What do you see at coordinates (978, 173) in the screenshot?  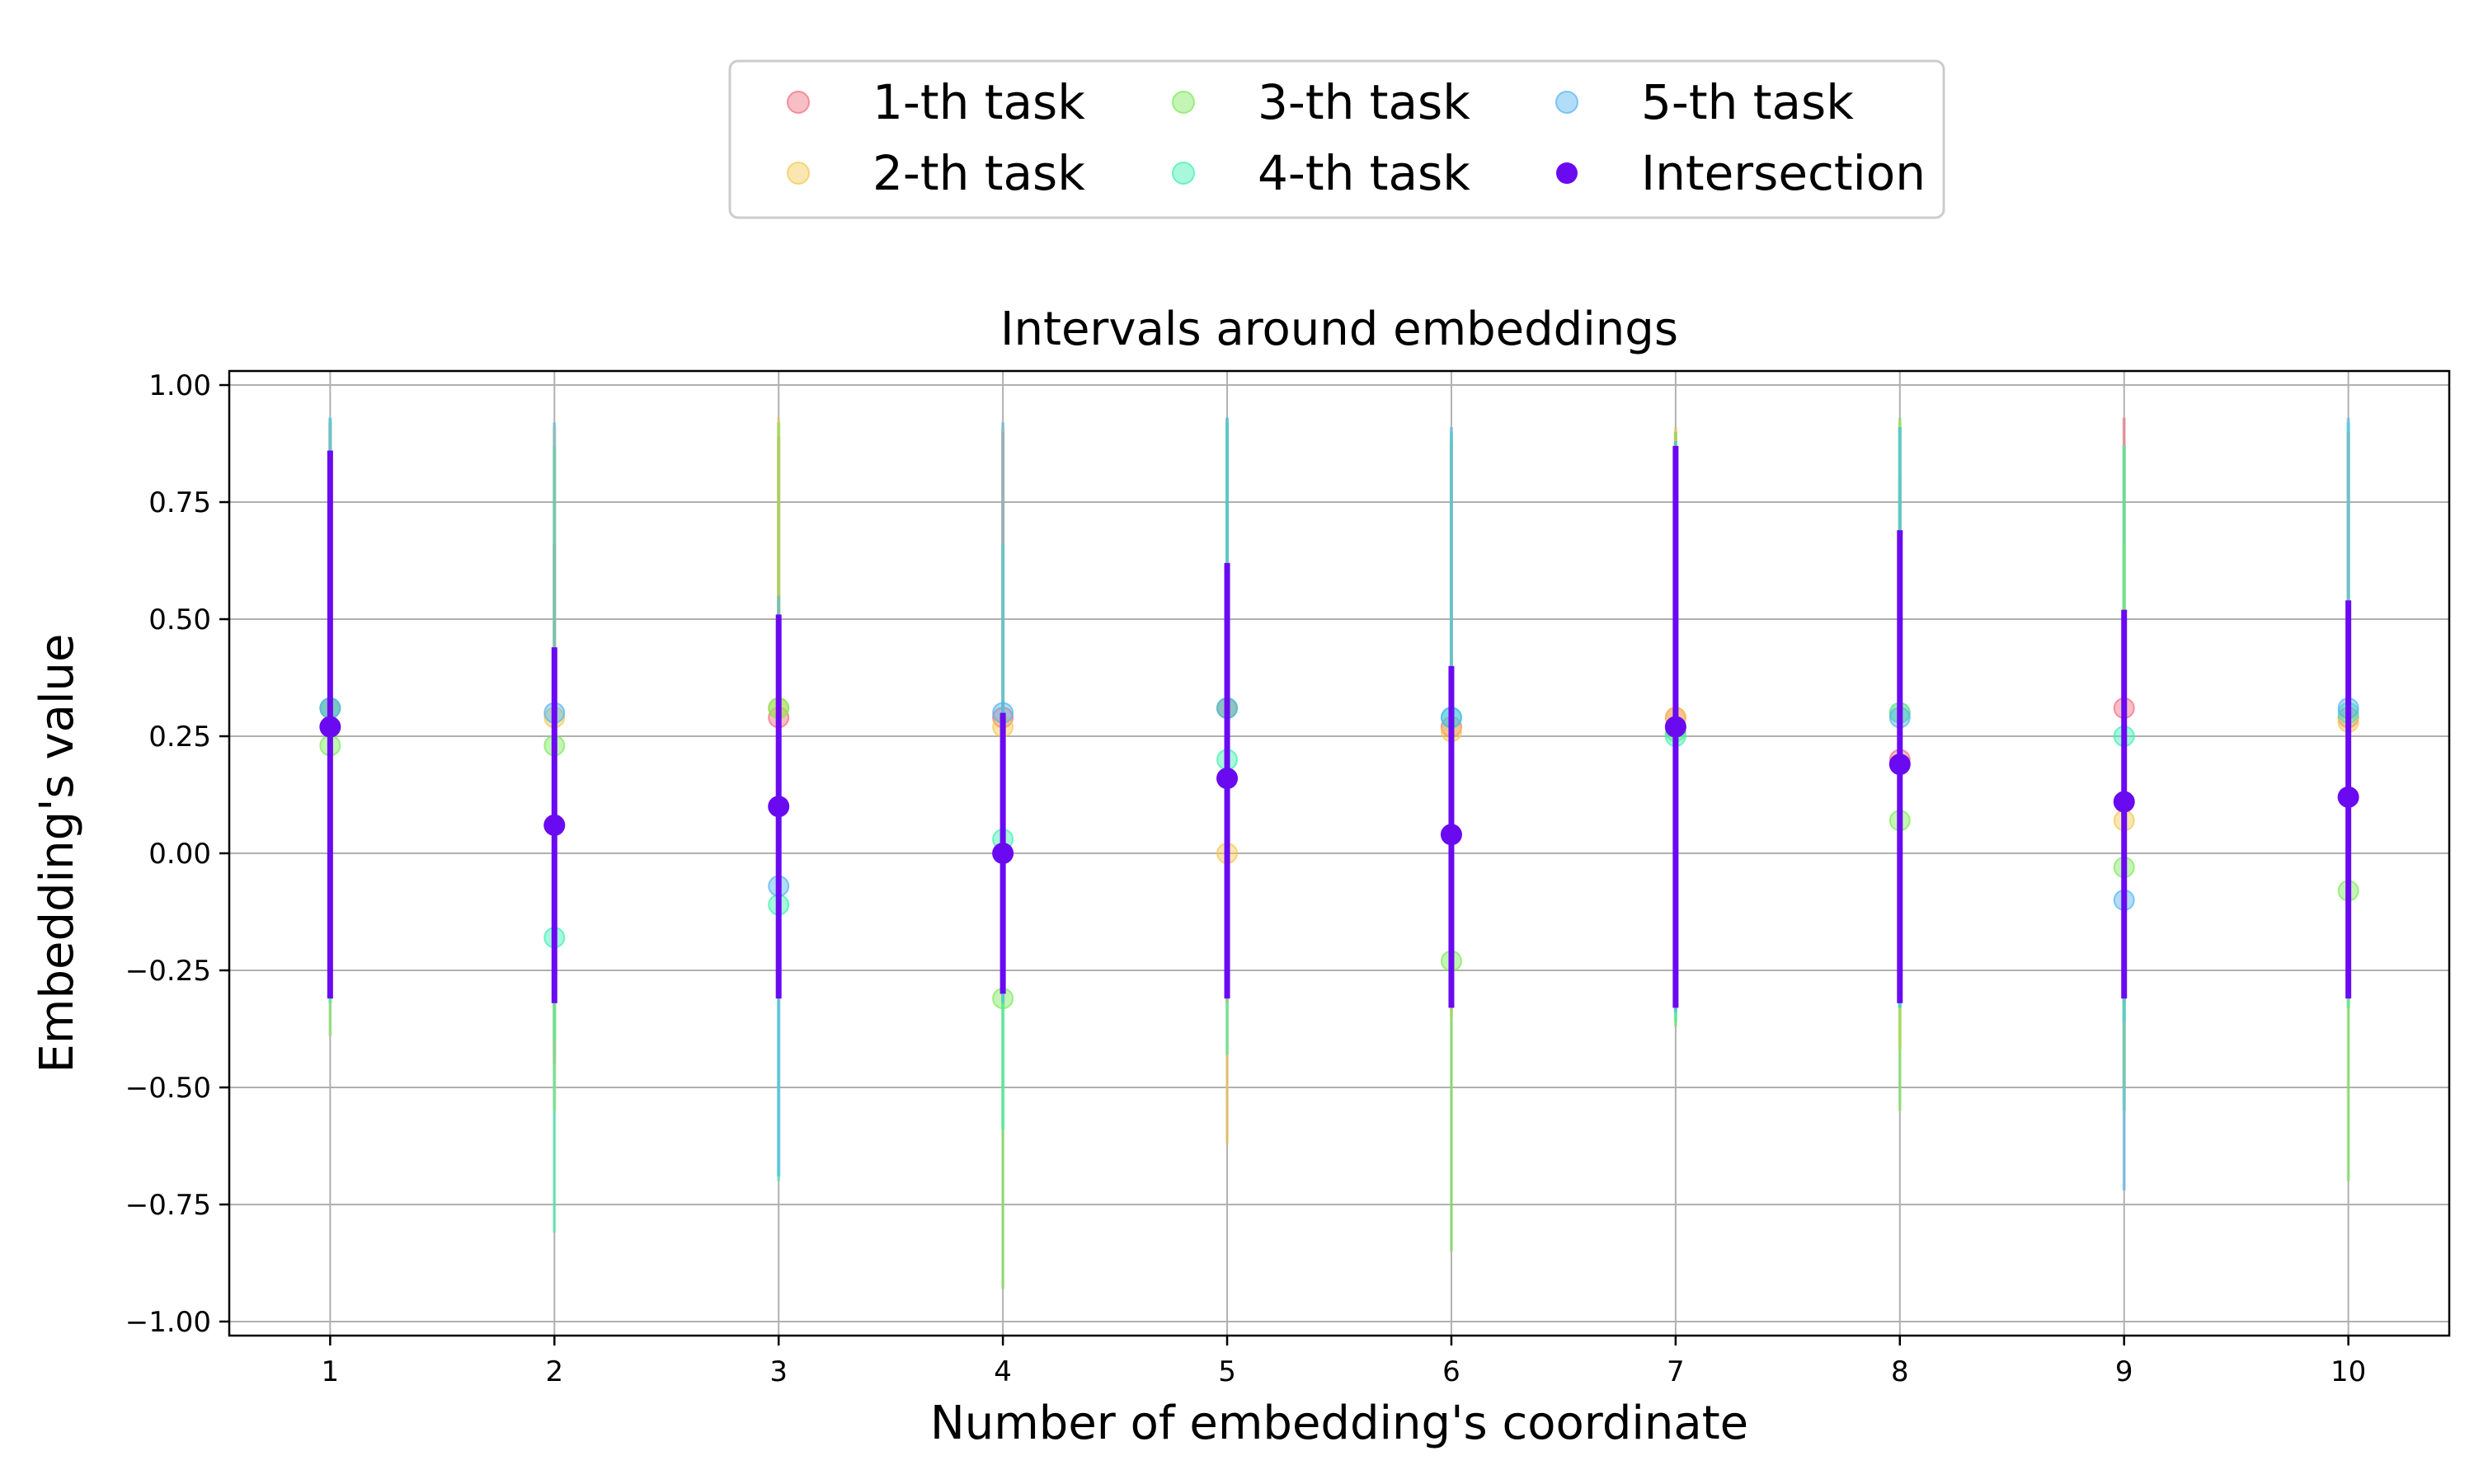 I see `legend-label: 2-th task` at bounding box center [978, 173].